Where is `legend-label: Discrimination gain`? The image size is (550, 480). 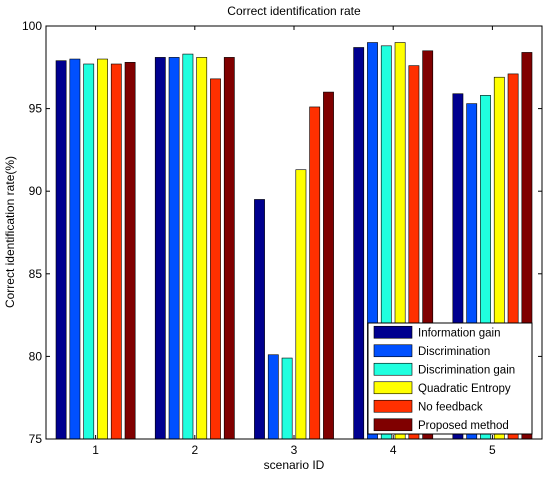 legend-label: Discrimination gain is located at coordinates (466, 370).